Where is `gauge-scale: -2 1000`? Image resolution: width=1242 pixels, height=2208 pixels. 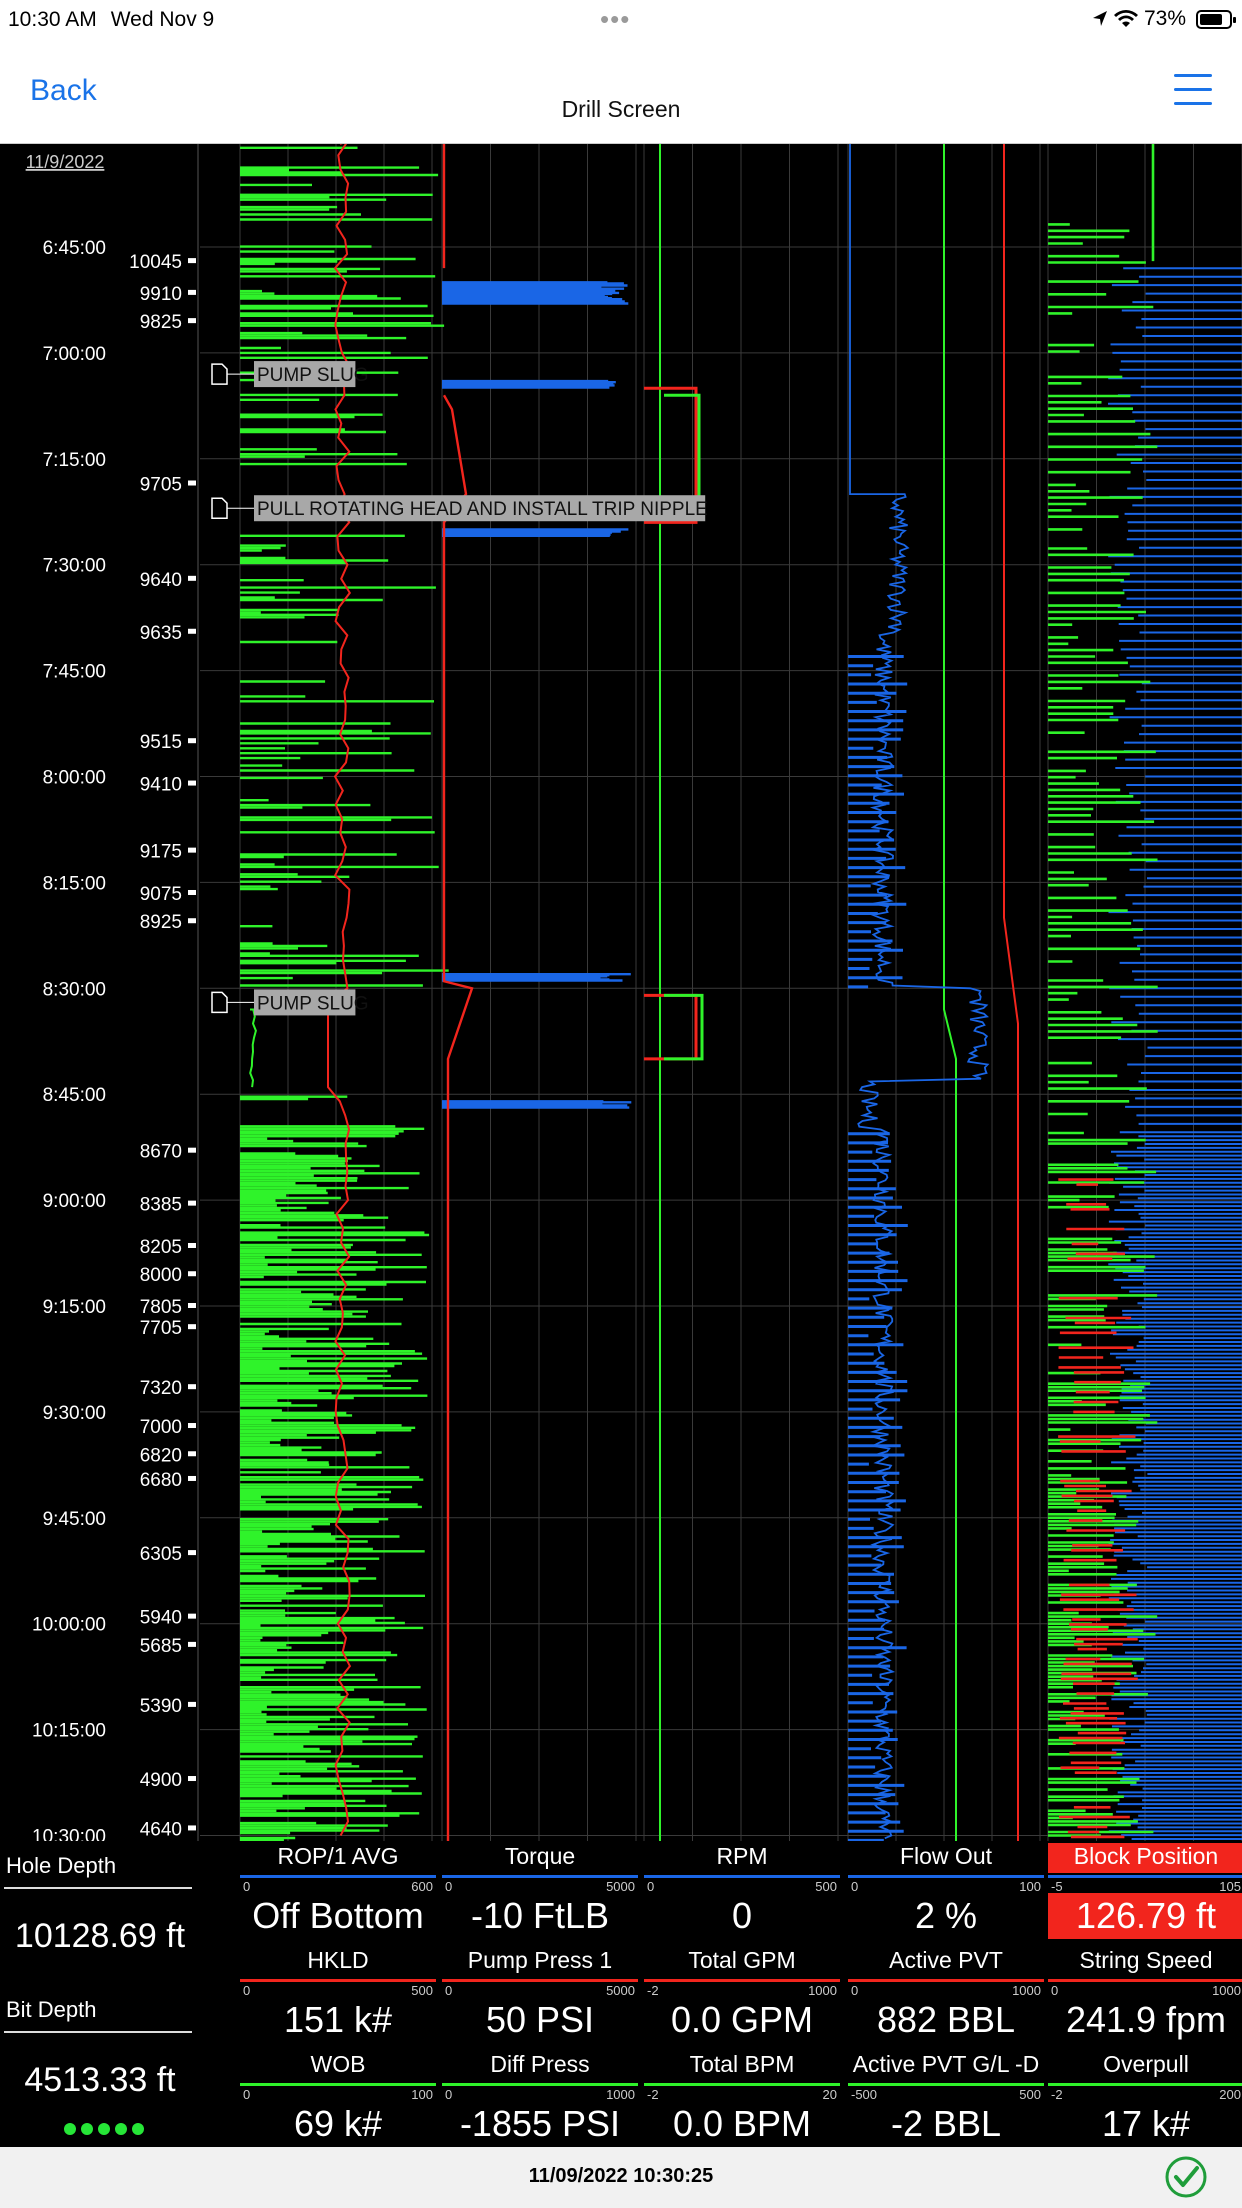
gauge-scale: -2 1000 is located at coordinates (742, 1988).